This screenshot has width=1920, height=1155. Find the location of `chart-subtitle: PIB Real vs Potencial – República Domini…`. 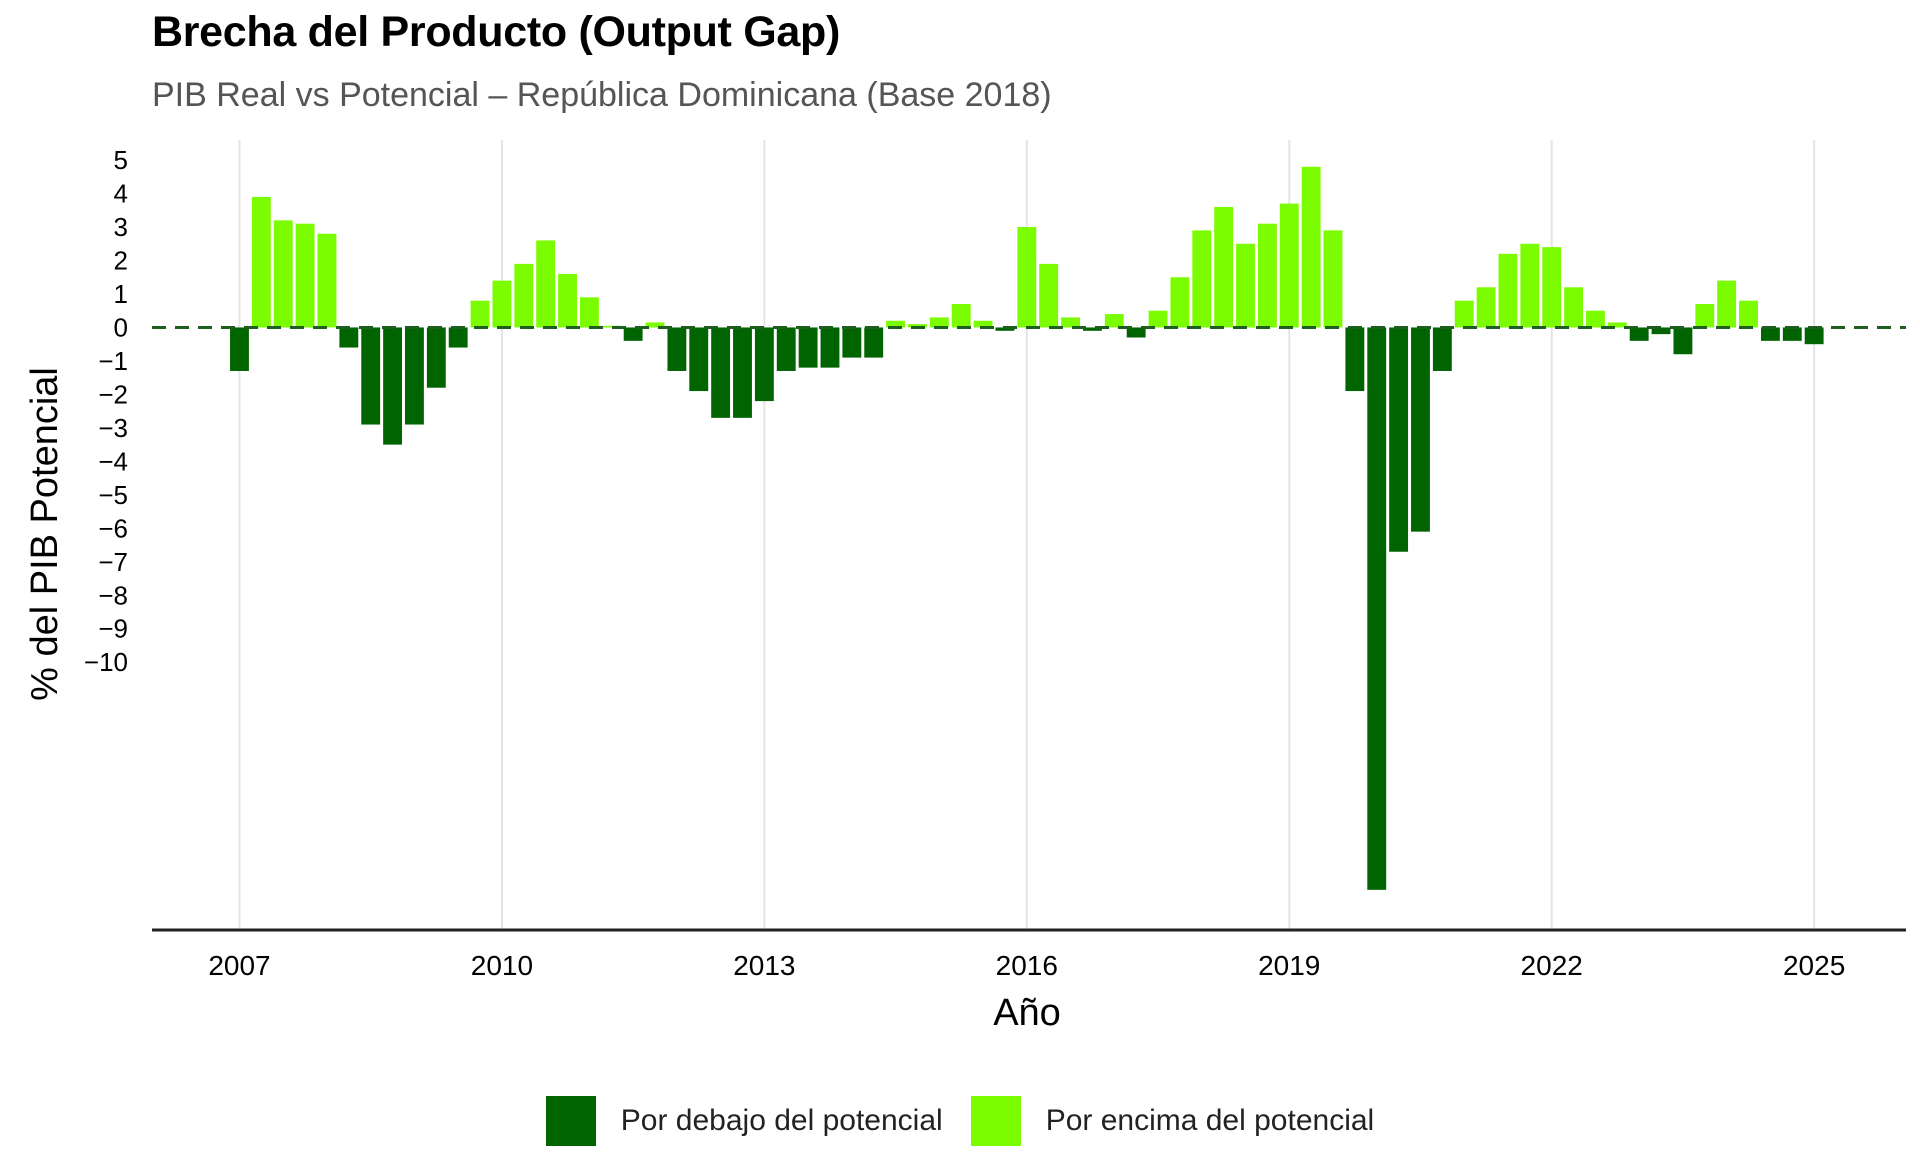

chart-subtitle: PIB Real vs Potencial – República Domini… is located at coordinates (602, 95).